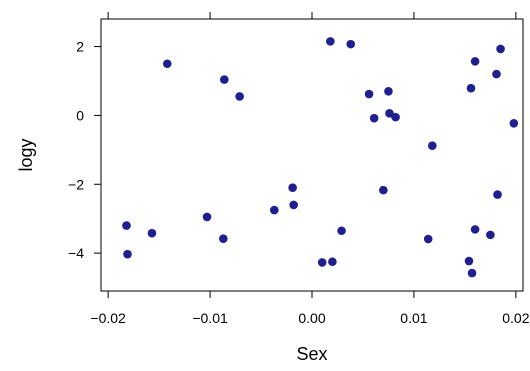 Image resolution: width=530 pixels, height=371 pixels. Describe the element at coordinates (311, 354) in the screenshot. I see `x-axis-title: Sex` at that location.